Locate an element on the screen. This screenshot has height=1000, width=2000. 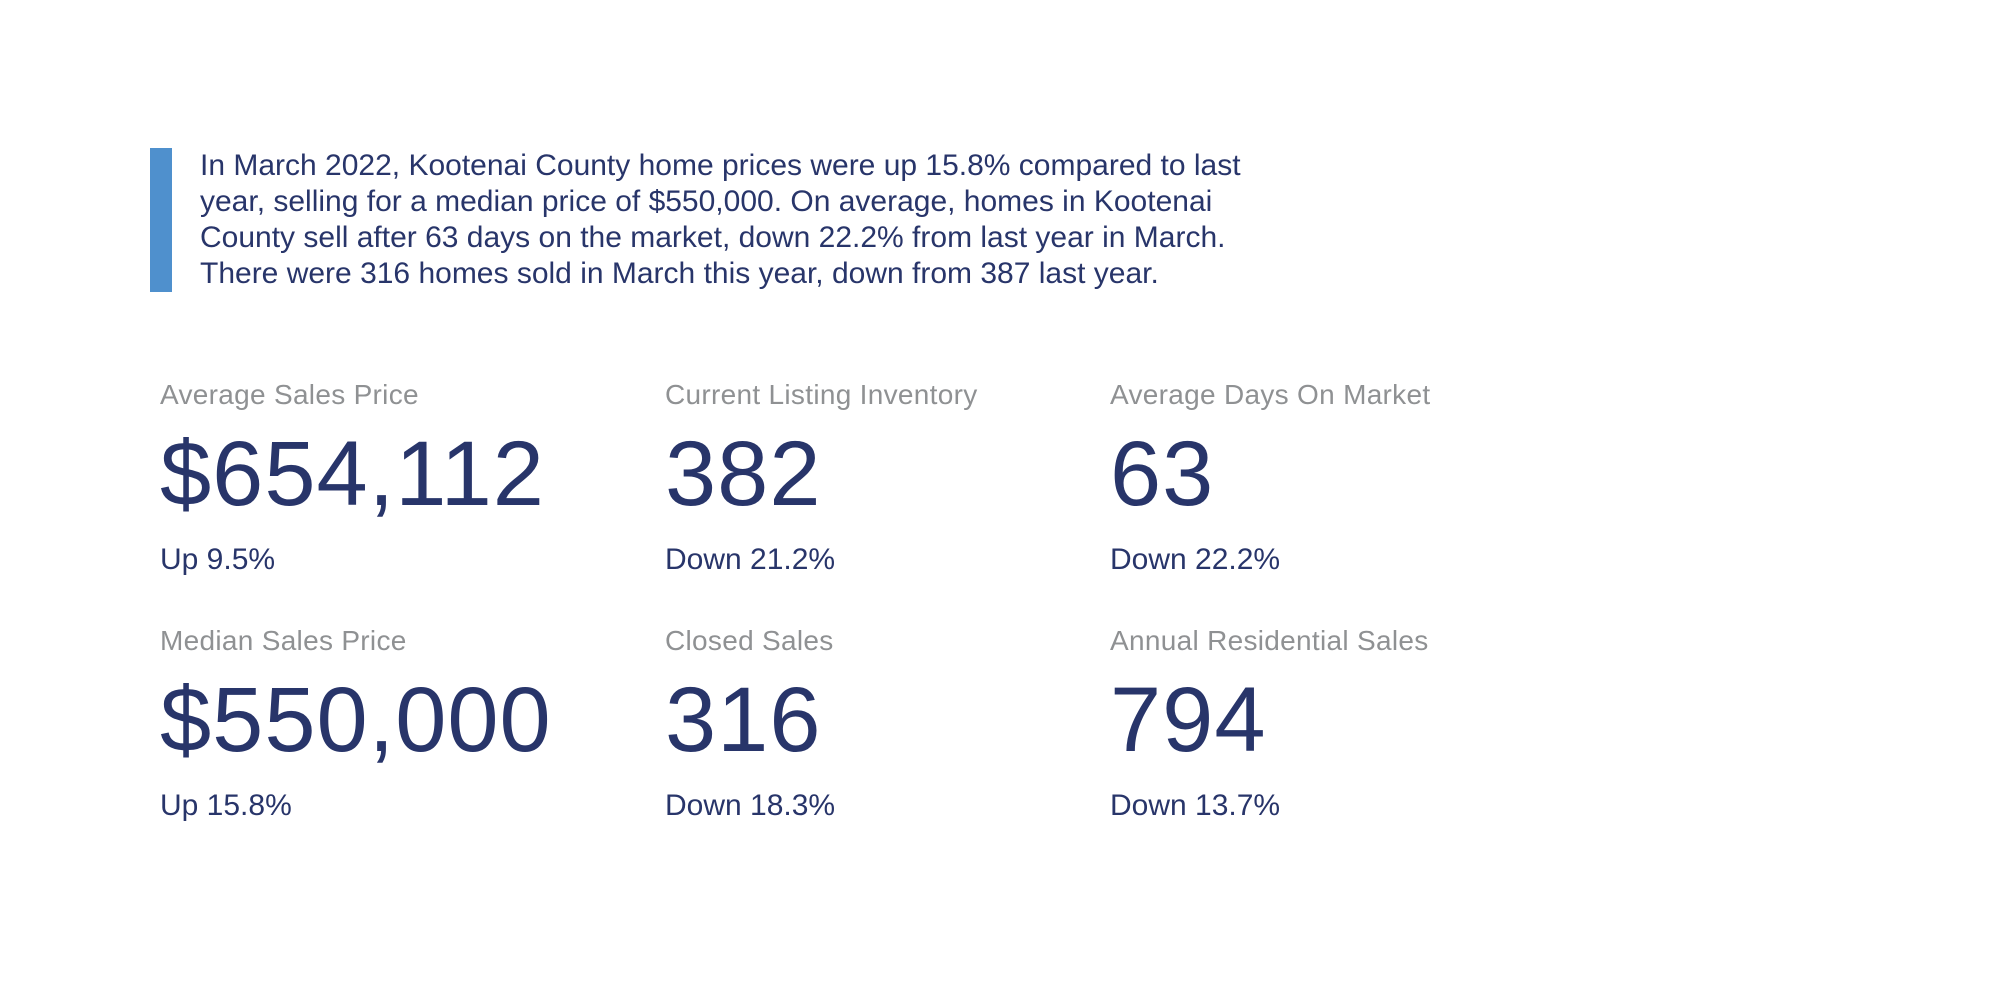
stat-card-median-sales-price: Median Sales Price $550,000 Up 15.8% is located at coordinates (412, 724).